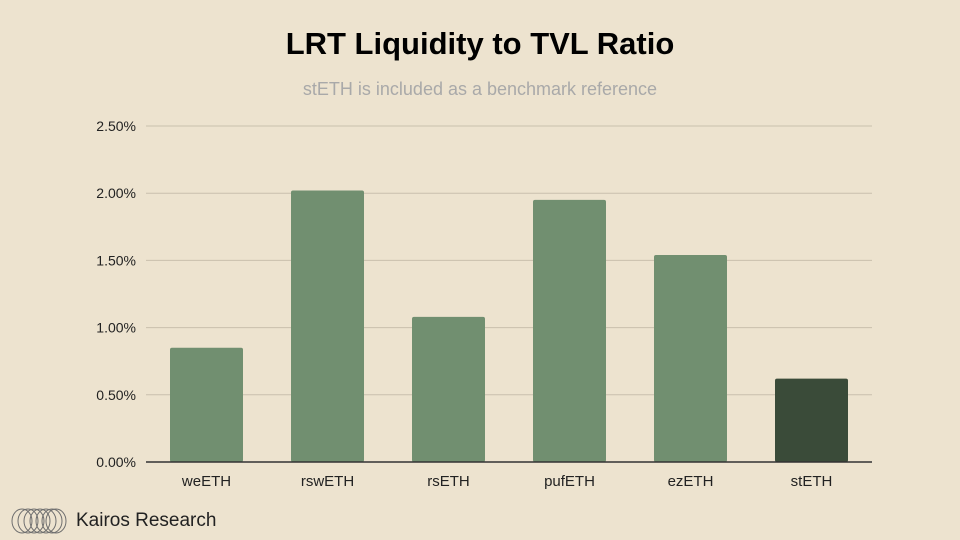 This screenshot has height=540, width=960. Describe the element at coordinates (116, 328) in the screenshot. I see `y-tick-label: 1.00%` at that location.